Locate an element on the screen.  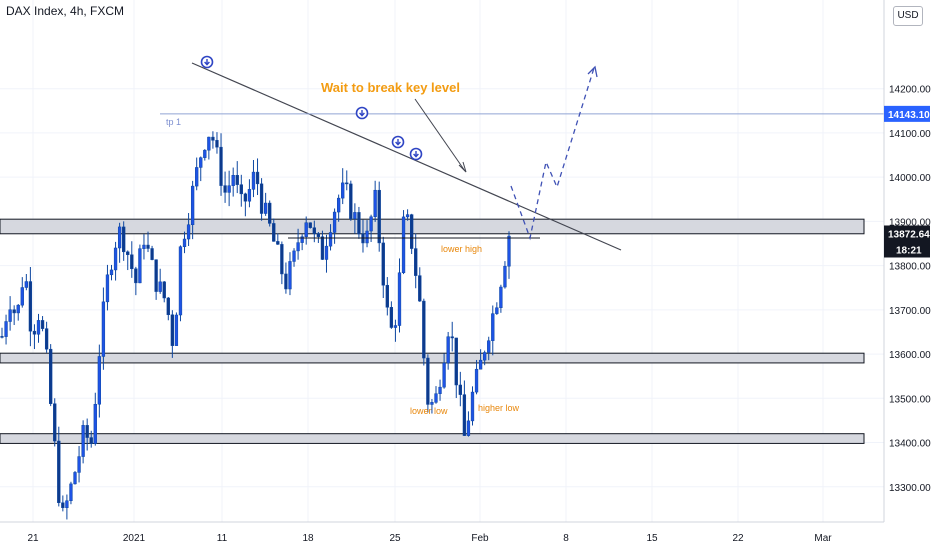
y-tick-label: 13900.00 is located at coordinates (910, 222).